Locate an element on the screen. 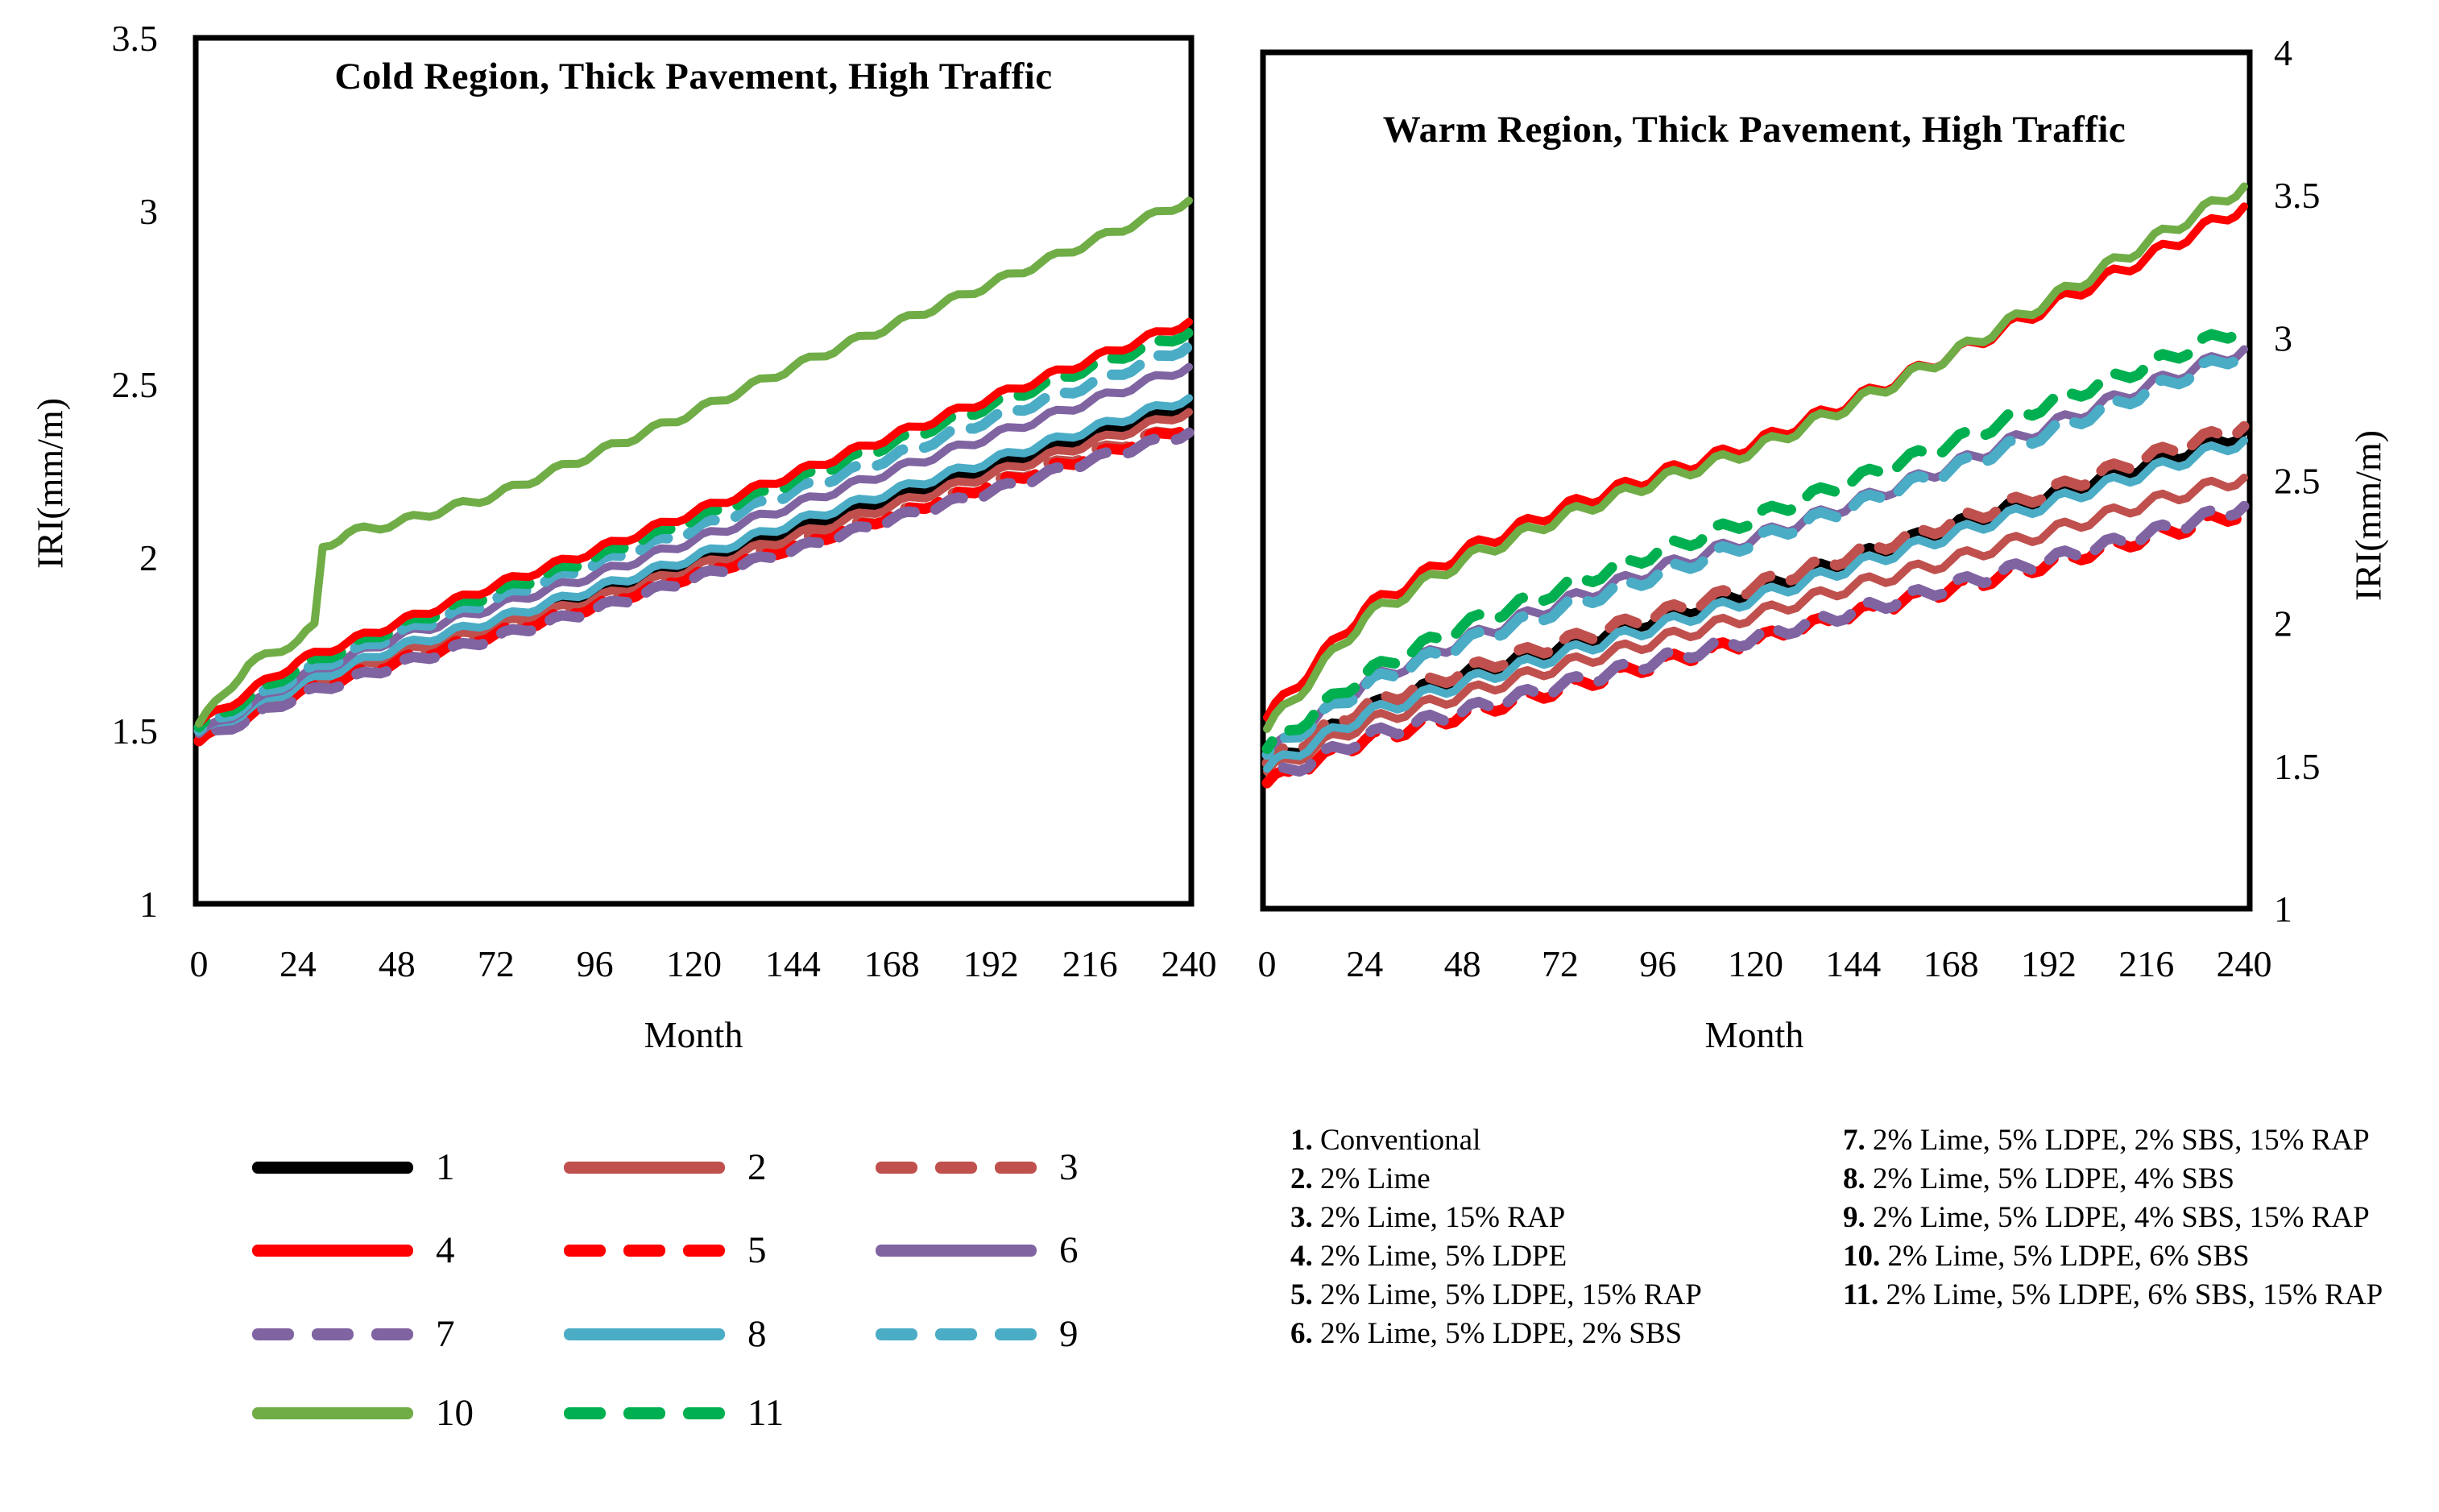 The height and width of the screenshot is (1512, 2439). cold-x-tick-label: 240 is located at coordinates (1189, 964).